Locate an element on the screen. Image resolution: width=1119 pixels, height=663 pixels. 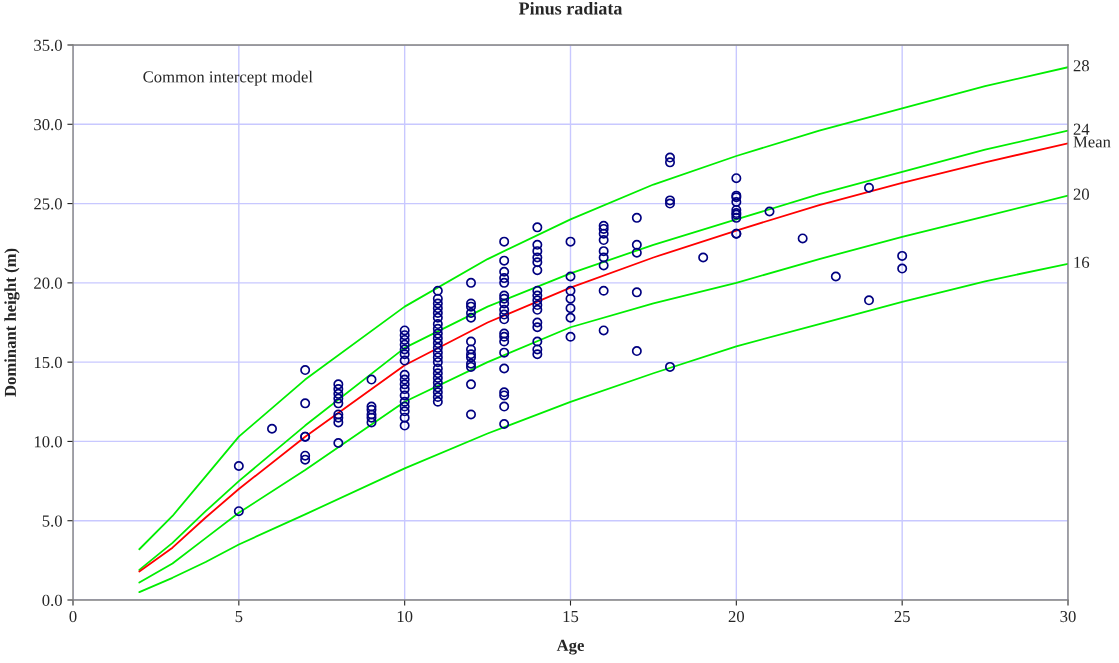
y-tick-label: 35.0 is located at coordinates (48, 45).